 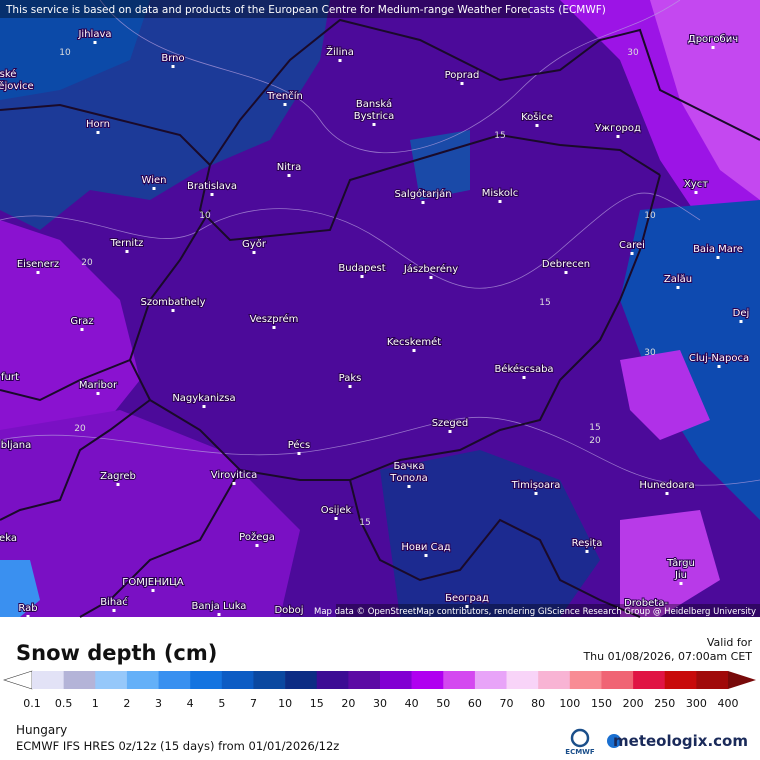 I want to click on place-label: Szeged, so click(x=450, y=423).